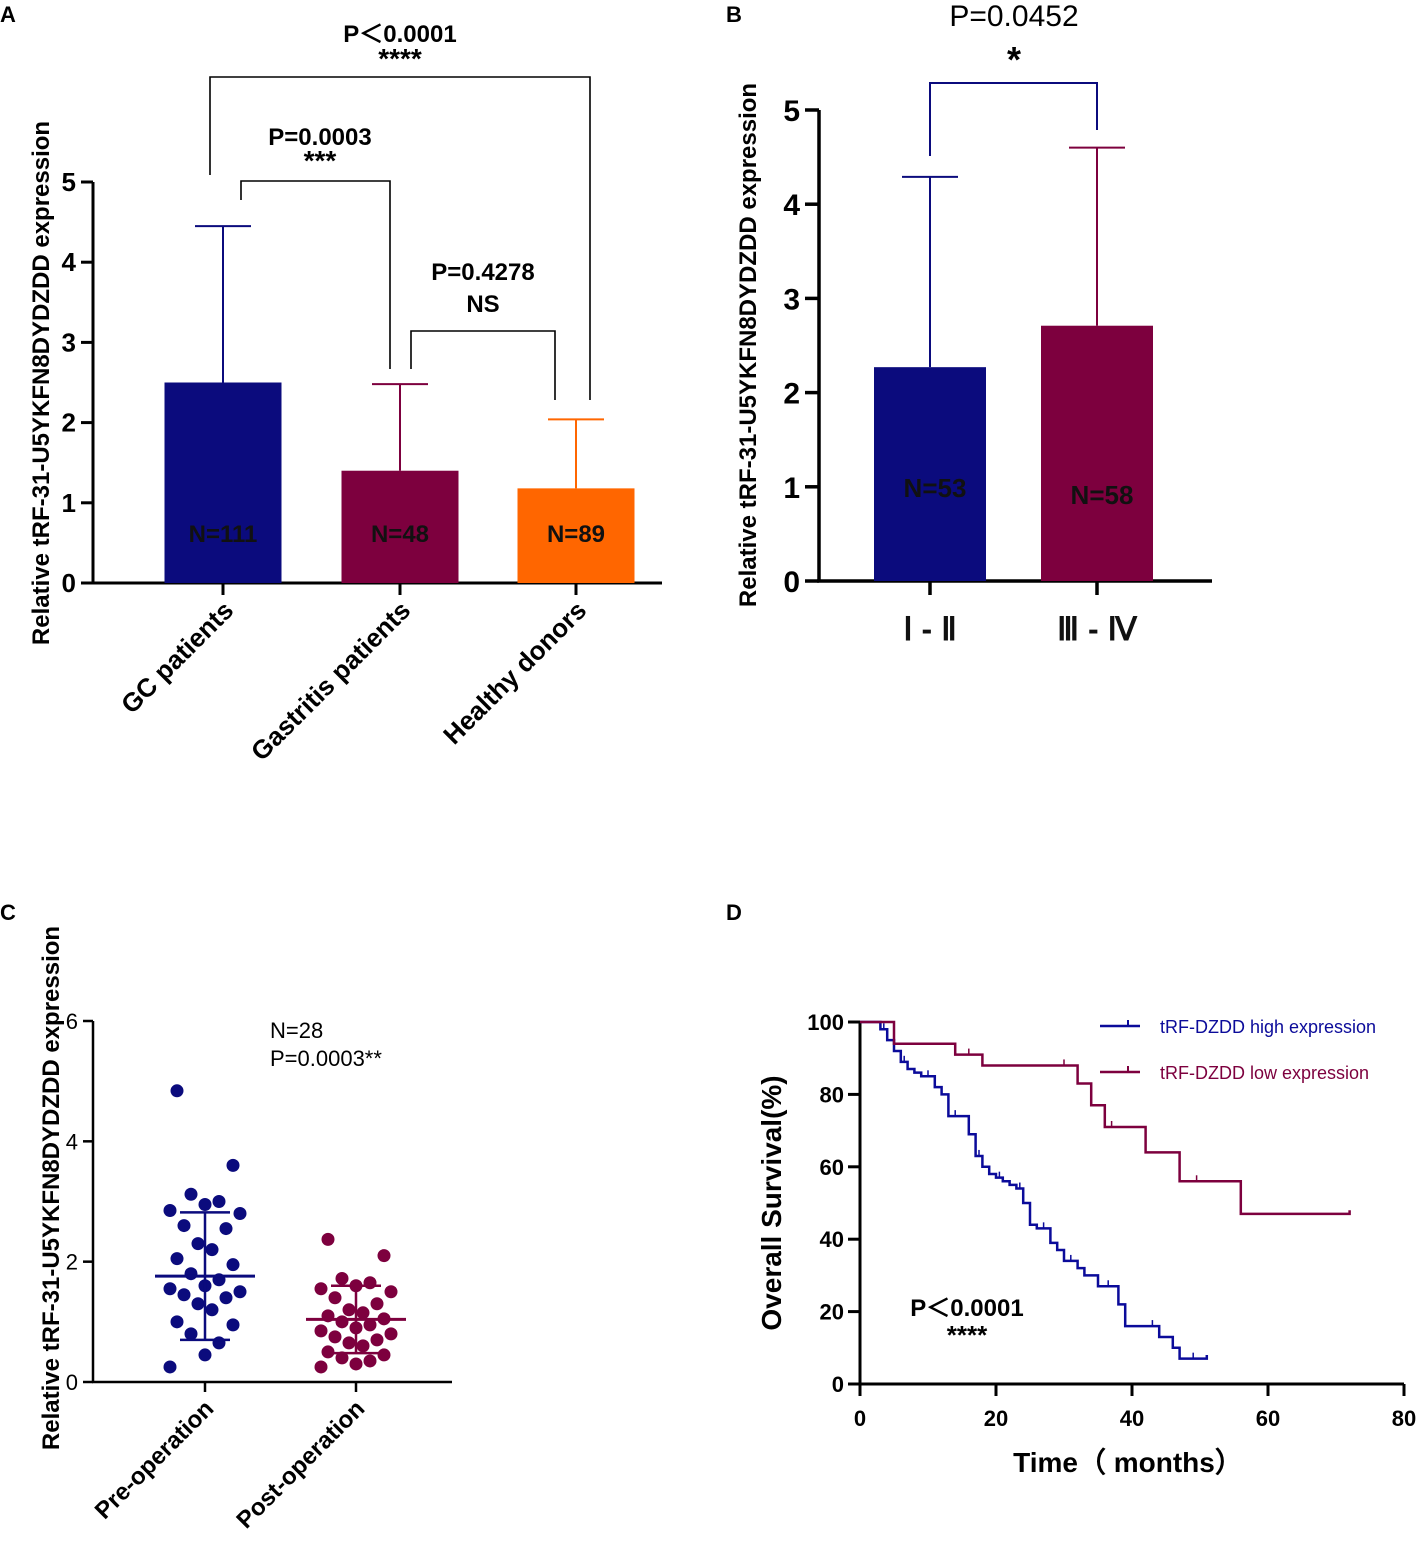 The height and width of the screenshot is (1549, 1417). Describe the element at coordinates (320, 160) in the screenshot. I see `a-significance-stars: ***` at that location.